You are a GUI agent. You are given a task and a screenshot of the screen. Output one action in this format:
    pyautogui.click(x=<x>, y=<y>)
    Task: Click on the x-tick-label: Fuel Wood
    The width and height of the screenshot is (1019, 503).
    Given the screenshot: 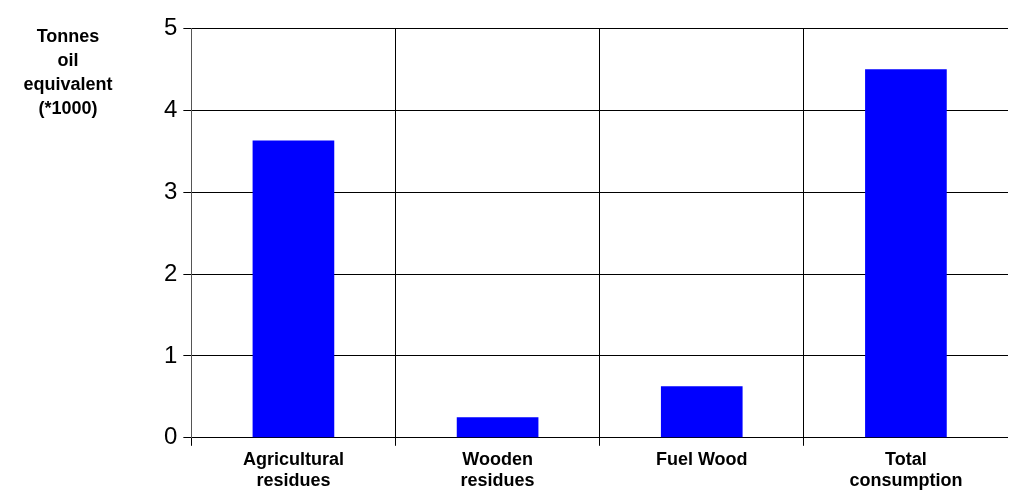 What is the action you would take?
    pyautogui.click(x=701, y=458)
    